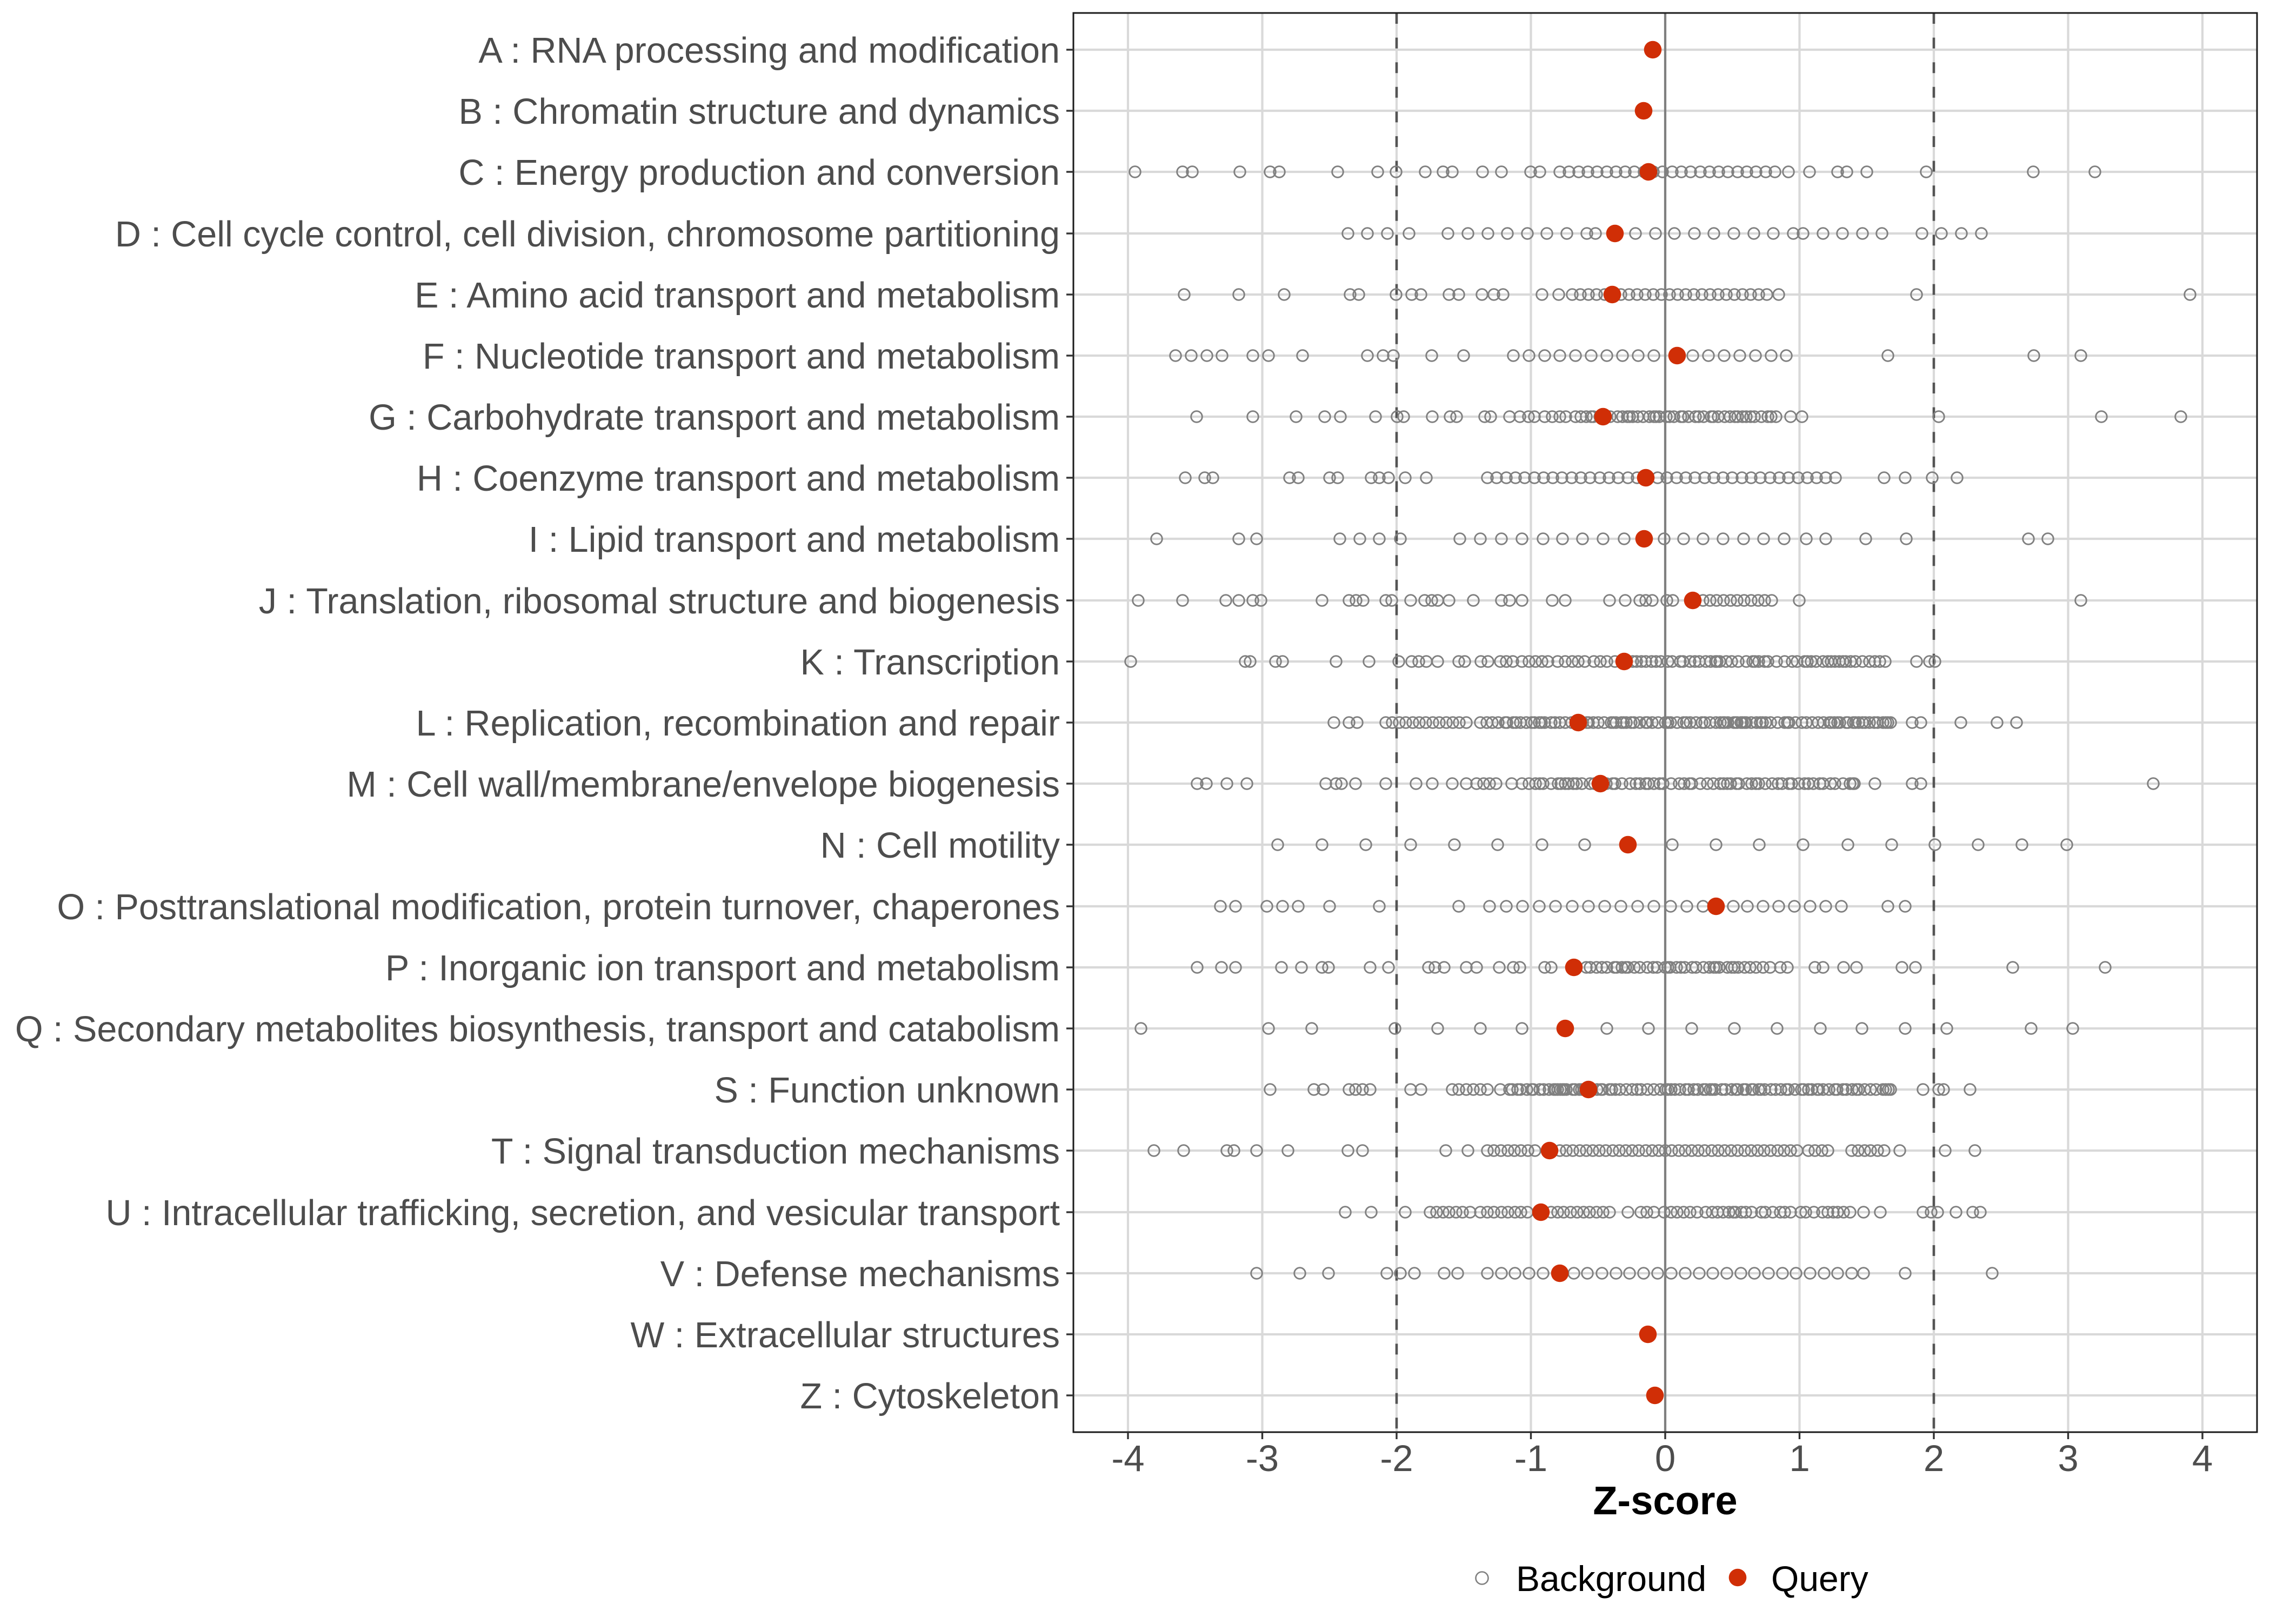 This screenshot has width=2270, height=1624. I want to click on svg-text: -2, so click(1396, 1459).